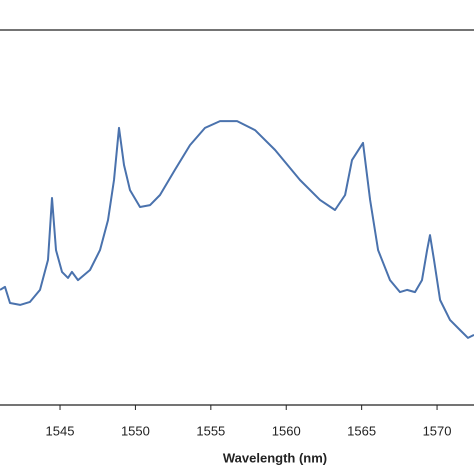  Describe the element at coordinates (437, 430) in the screenshot. I see `x-tick-label: 1570` at that location.